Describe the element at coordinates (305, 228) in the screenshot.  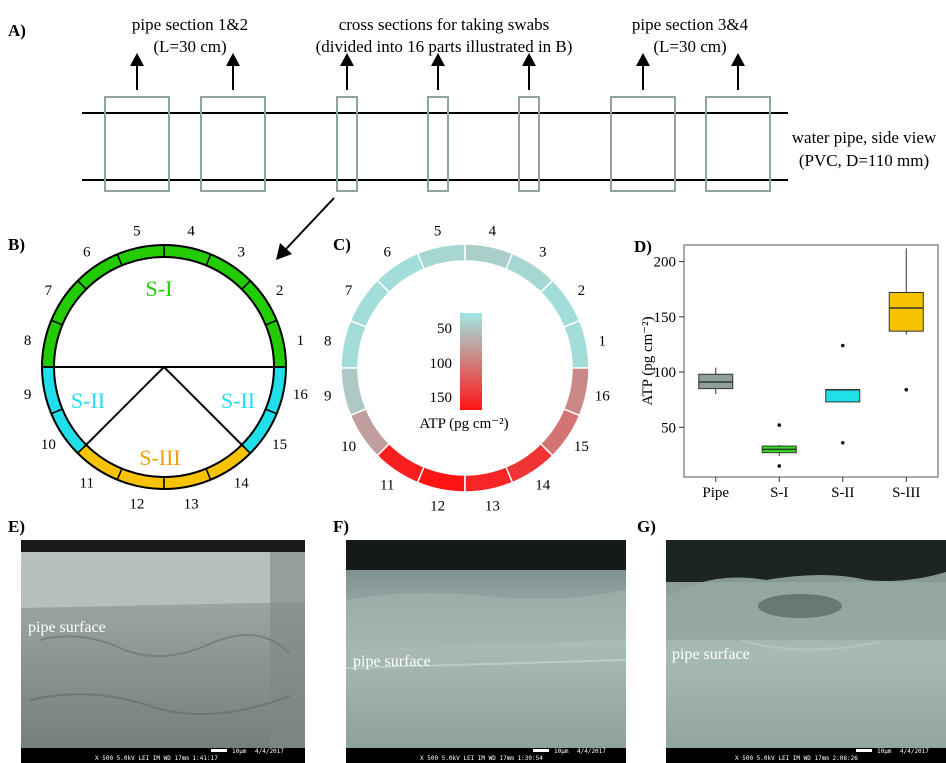
I see `pointer-arrow-icon` at that location.